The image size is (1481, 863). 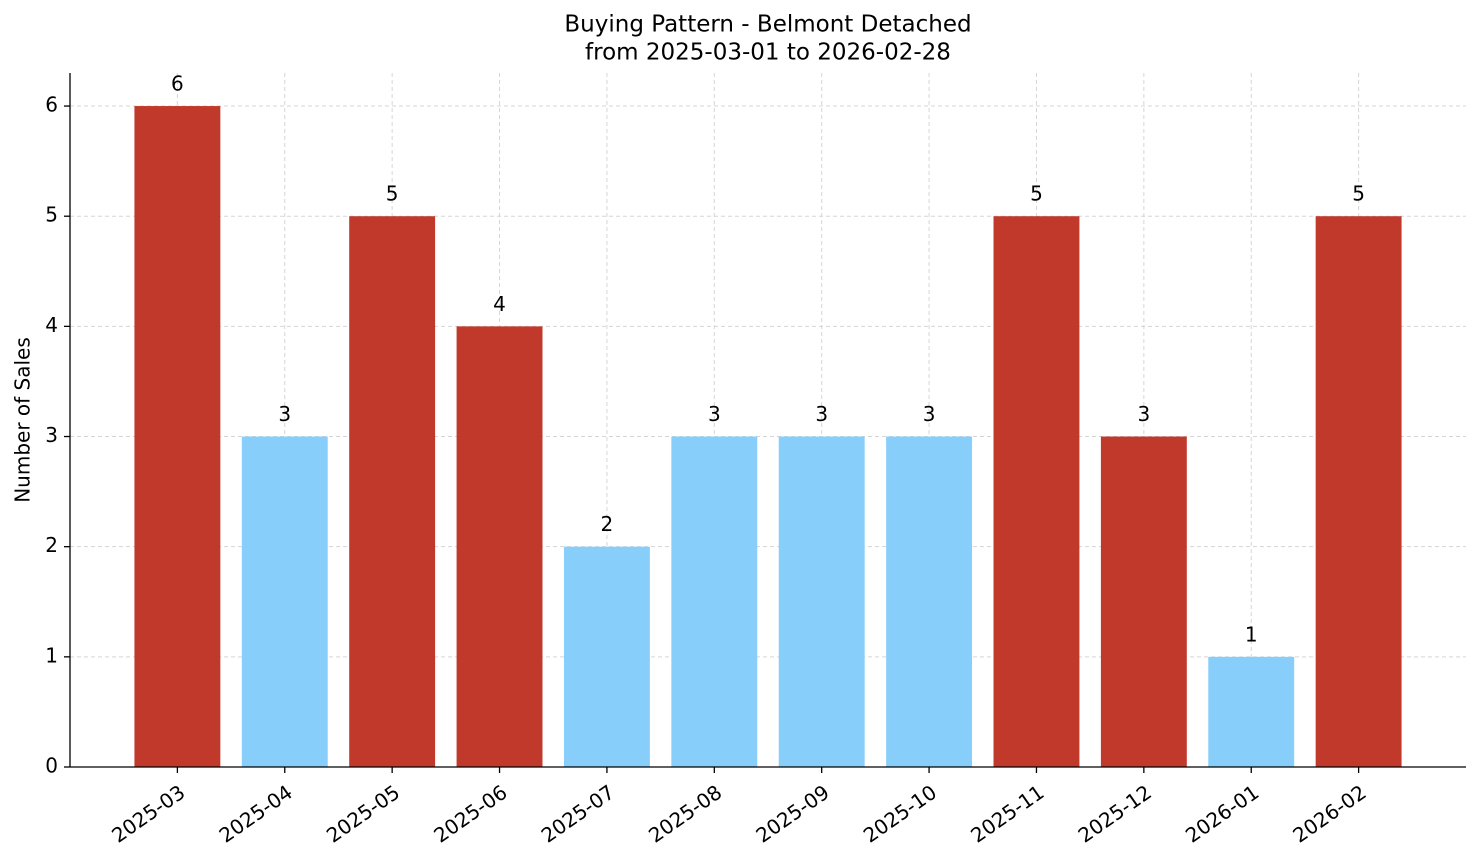 I want to click on data-label: 1, so click(x=1251, y=634).